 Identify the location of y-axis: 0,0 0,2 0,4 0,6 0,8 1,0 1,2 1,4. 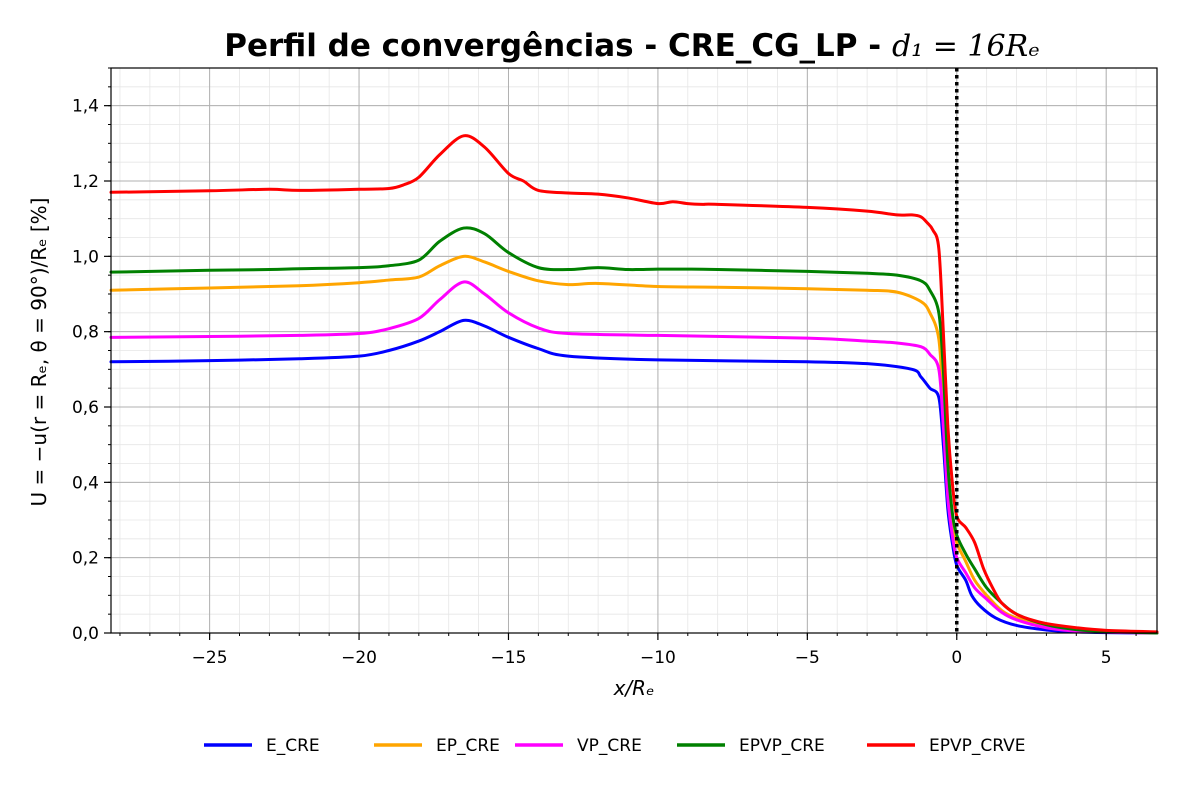
(91, 355).